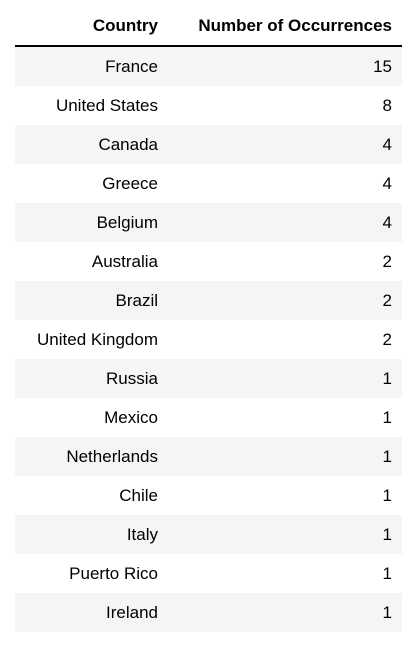 This screenshot has height=648, width=413. What do you see at coordinates (208, 183) in the screenshot?
I see `table-row: Greece 4` at bounding box center [208, 183].